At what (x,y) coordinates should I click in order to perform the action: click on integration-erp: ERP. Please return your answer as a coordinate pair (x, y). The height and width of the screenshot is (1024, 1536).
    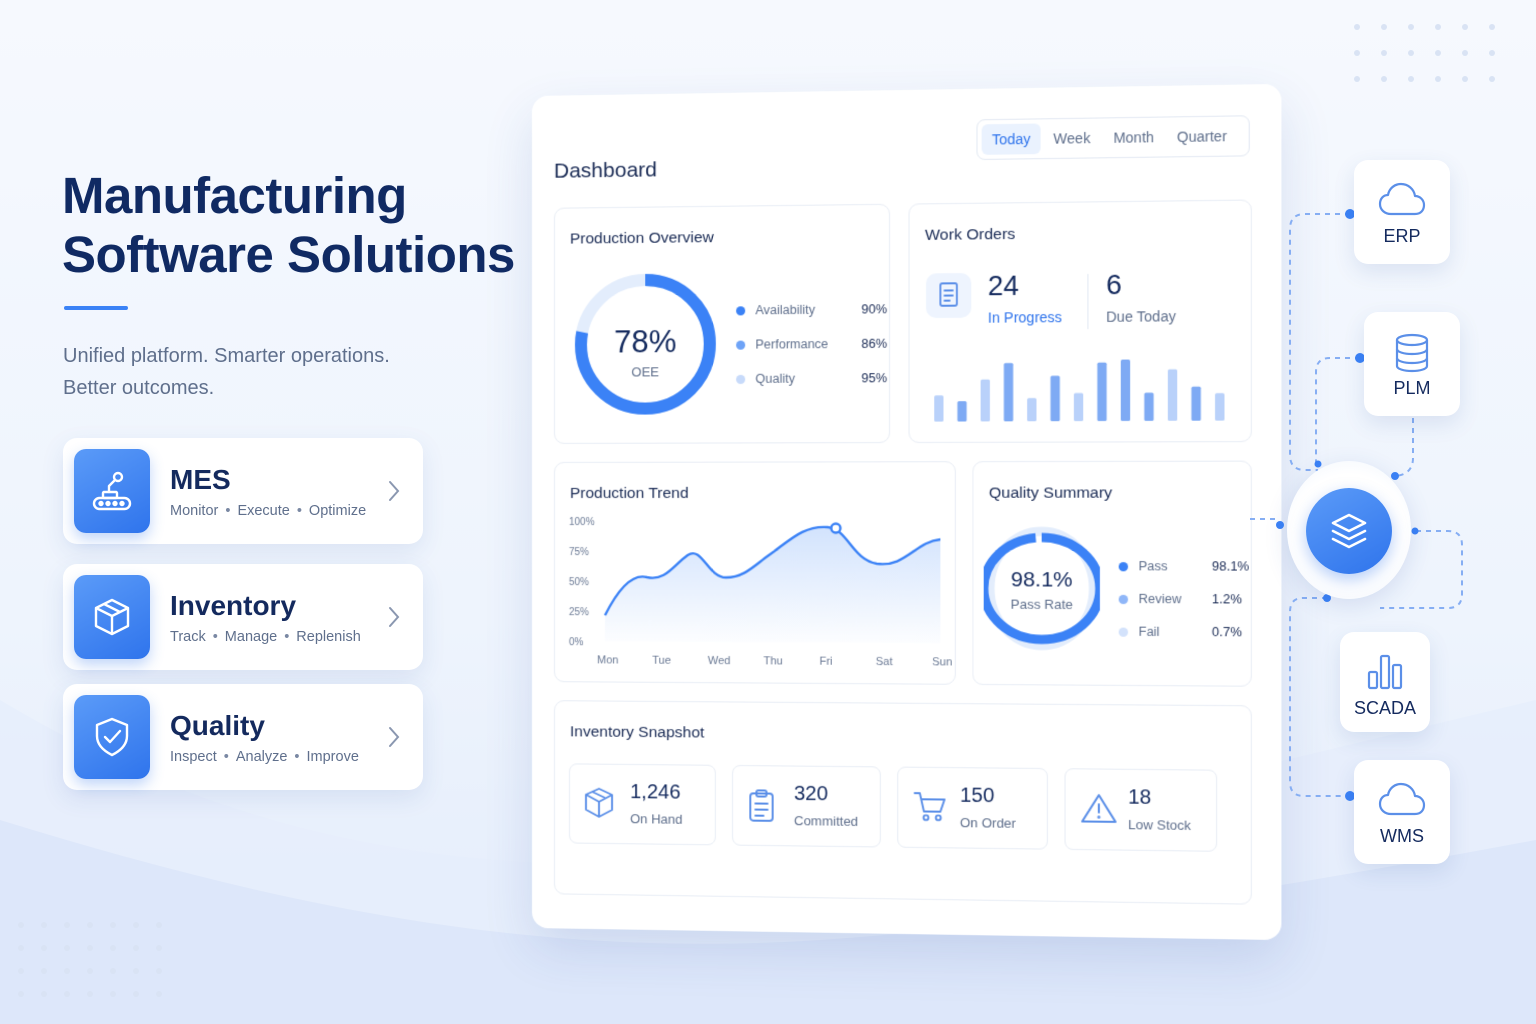
    Looking at the image, I should click on (1402, 212).